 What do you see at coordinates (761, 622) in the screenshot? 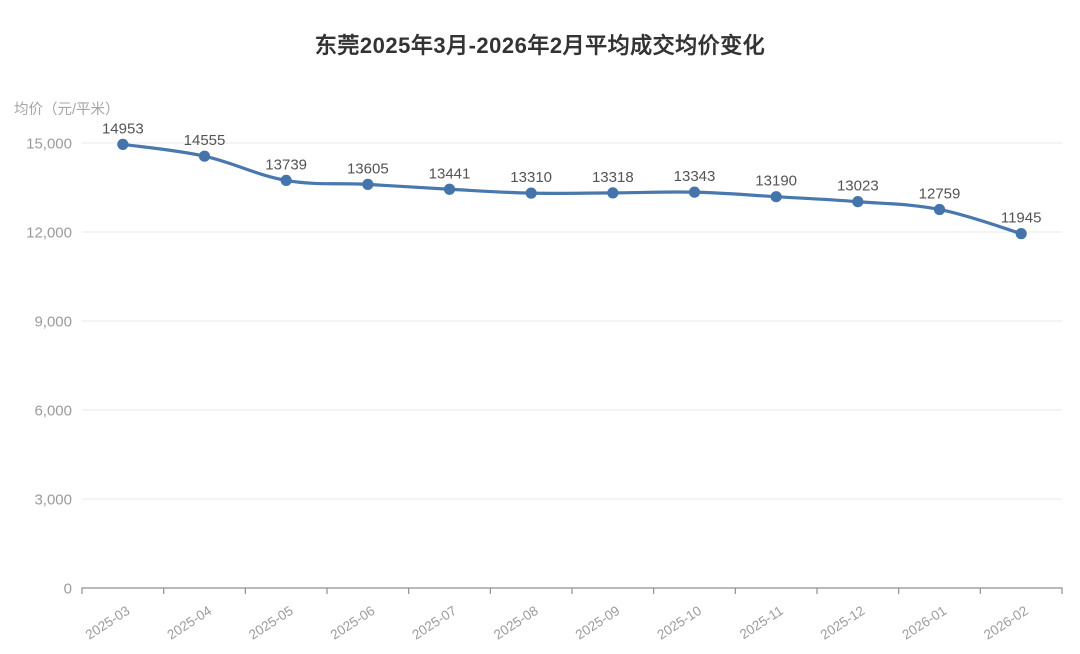
I see `x-tick-label: 2025-11` at bounding box center [761, 622].